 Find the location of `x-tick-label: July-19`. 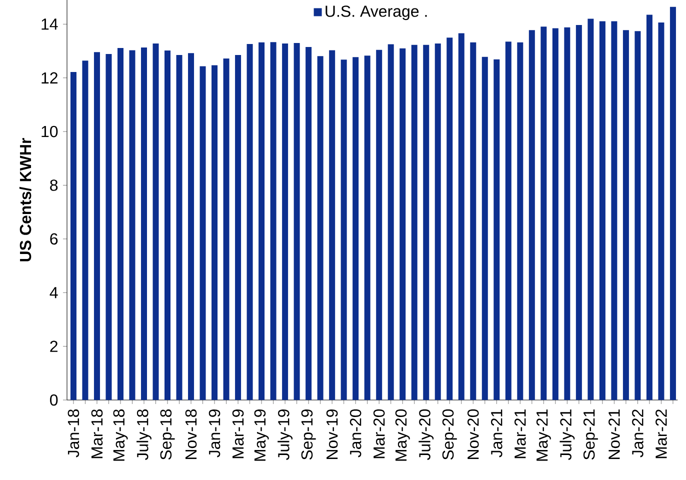

x-tick-label: July-19 is located at coordinates (285, 434).